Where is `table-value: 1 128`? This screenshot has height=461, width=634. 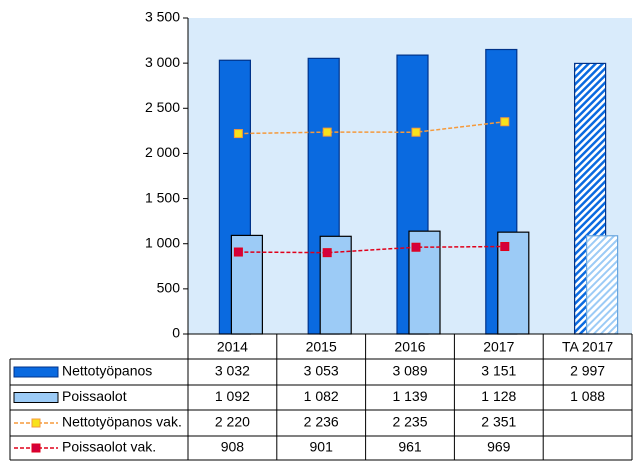 table-value: 1 128 is located at coordinates (498, 396).